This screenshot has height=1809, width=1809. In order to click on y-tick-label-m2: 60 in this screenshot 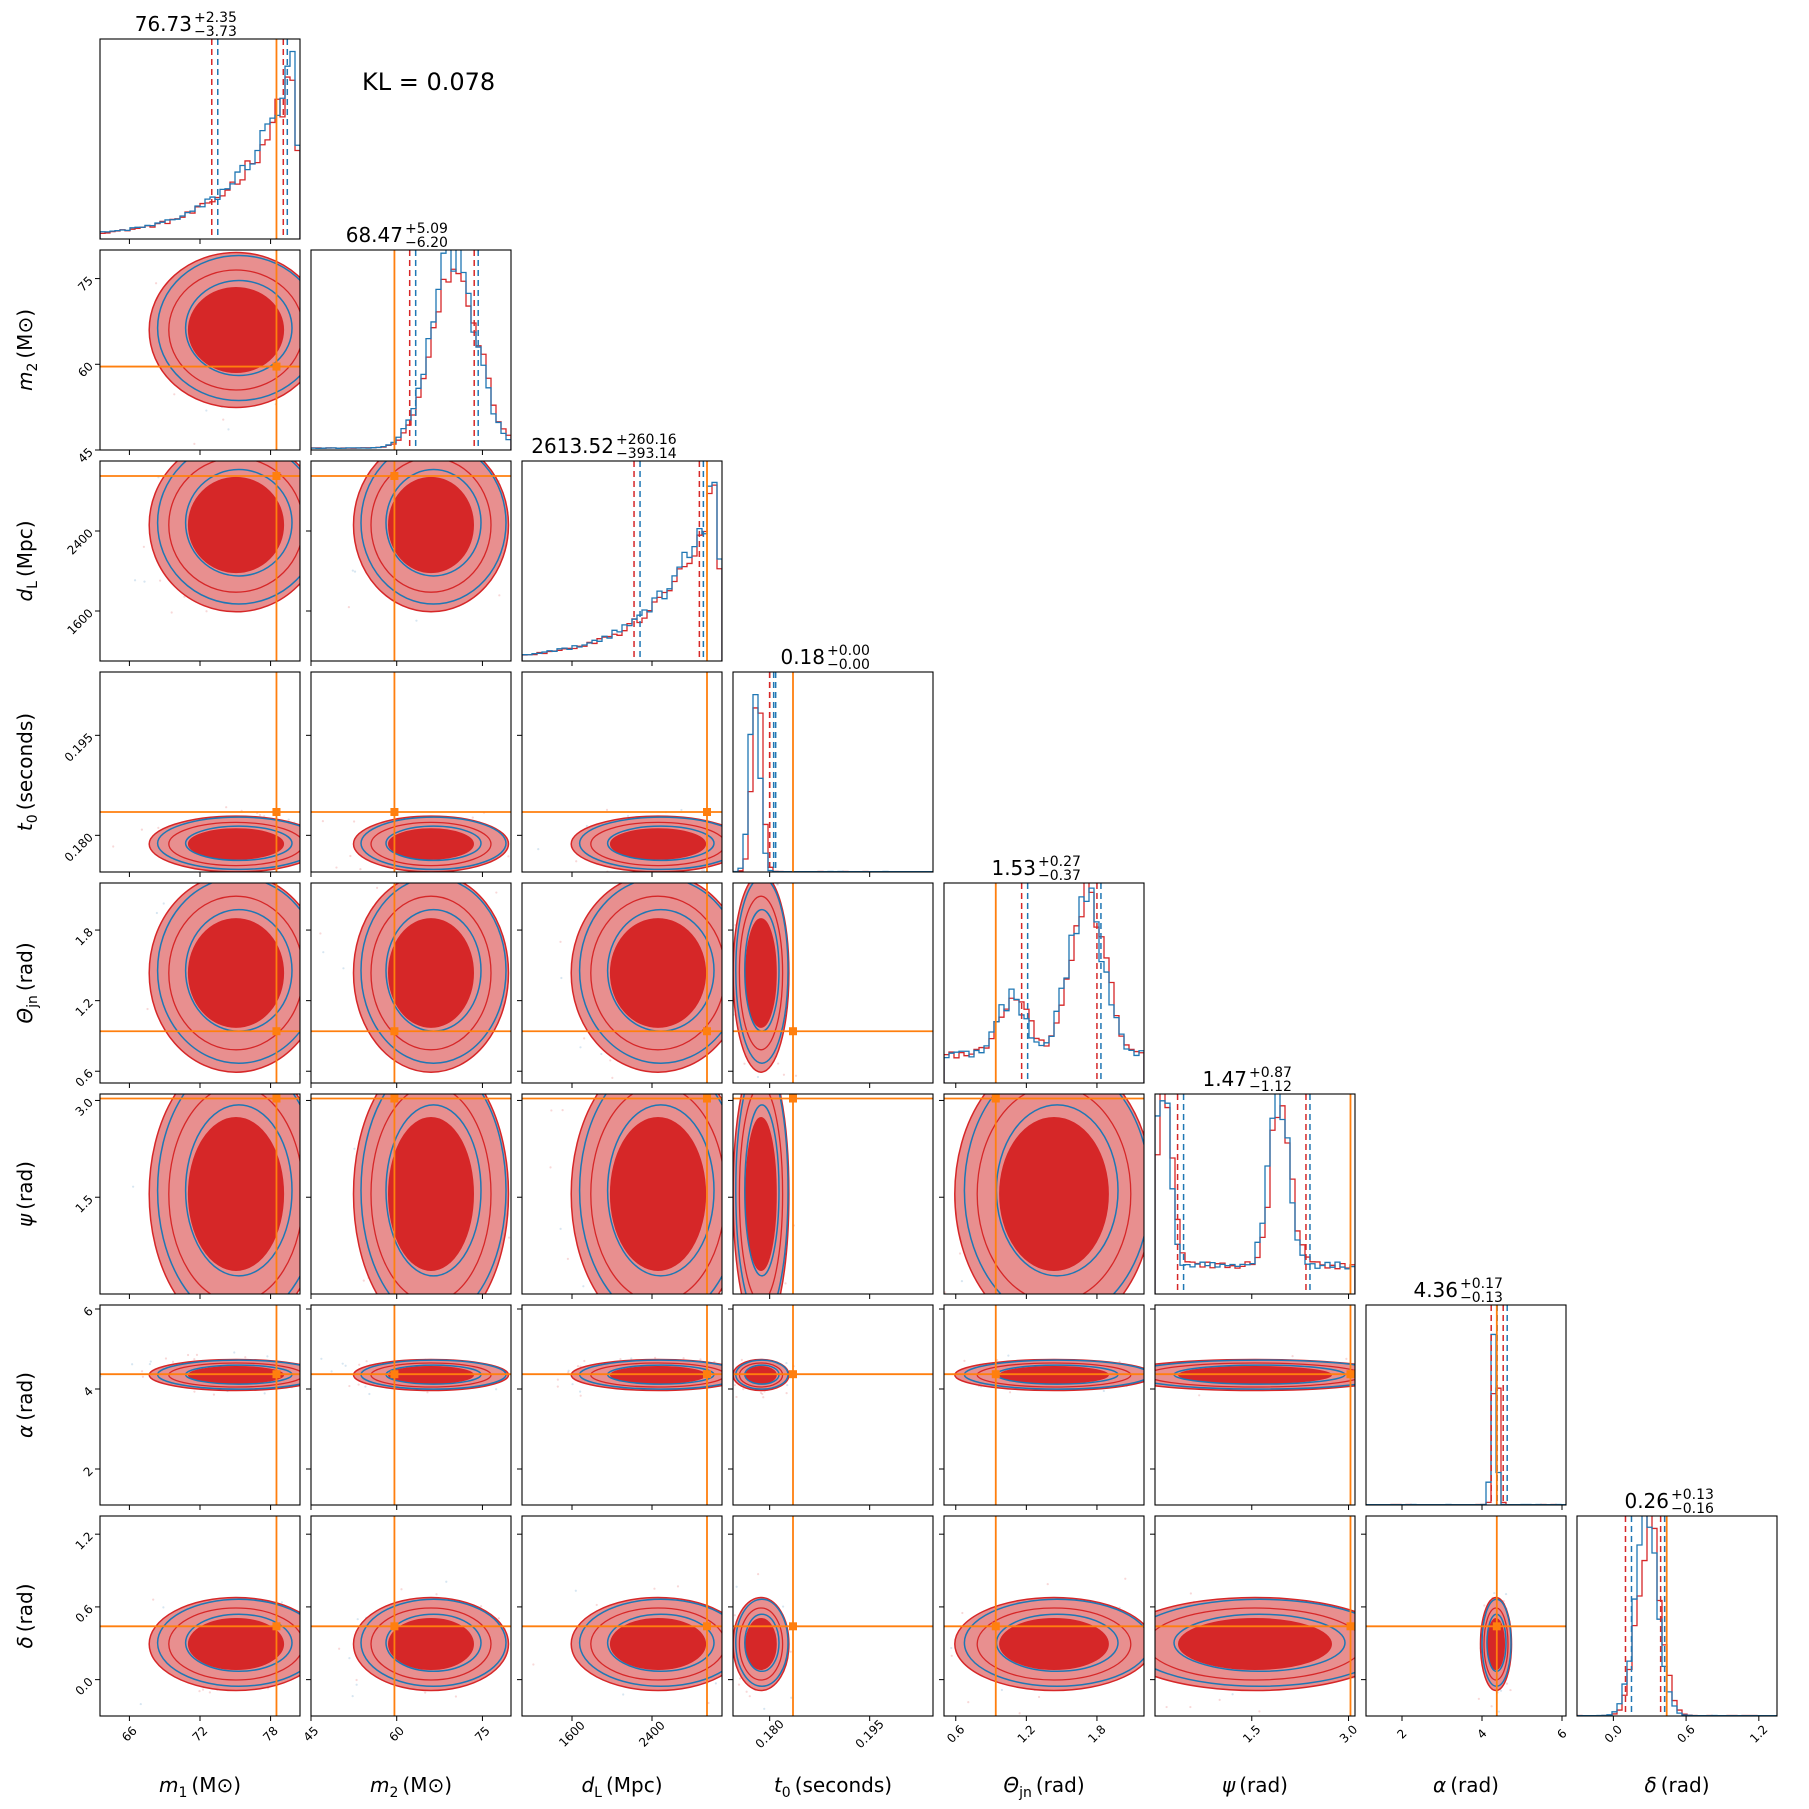, I will do `click(85, 369)`.